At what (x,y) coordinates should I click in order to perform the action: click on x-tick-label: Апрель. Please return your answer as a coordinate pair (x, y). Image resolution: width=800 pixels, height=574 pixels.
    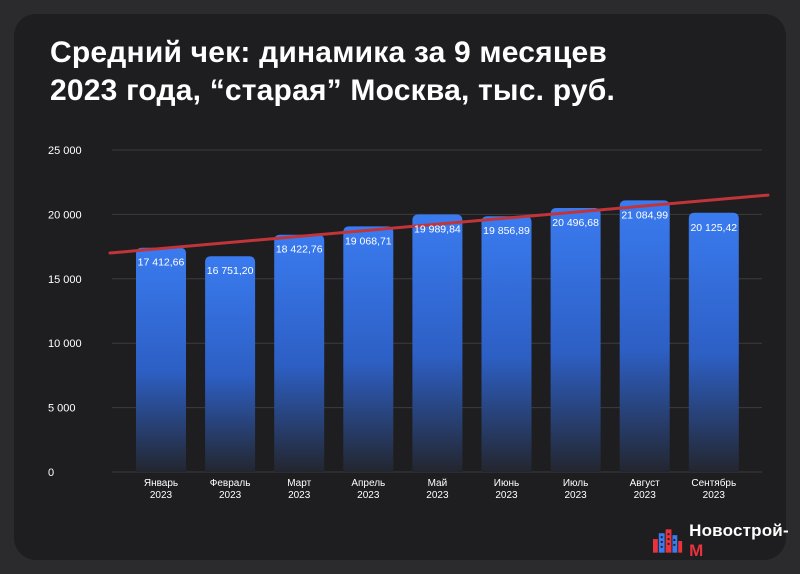
    Looking at the image, I should click on (368, 483).